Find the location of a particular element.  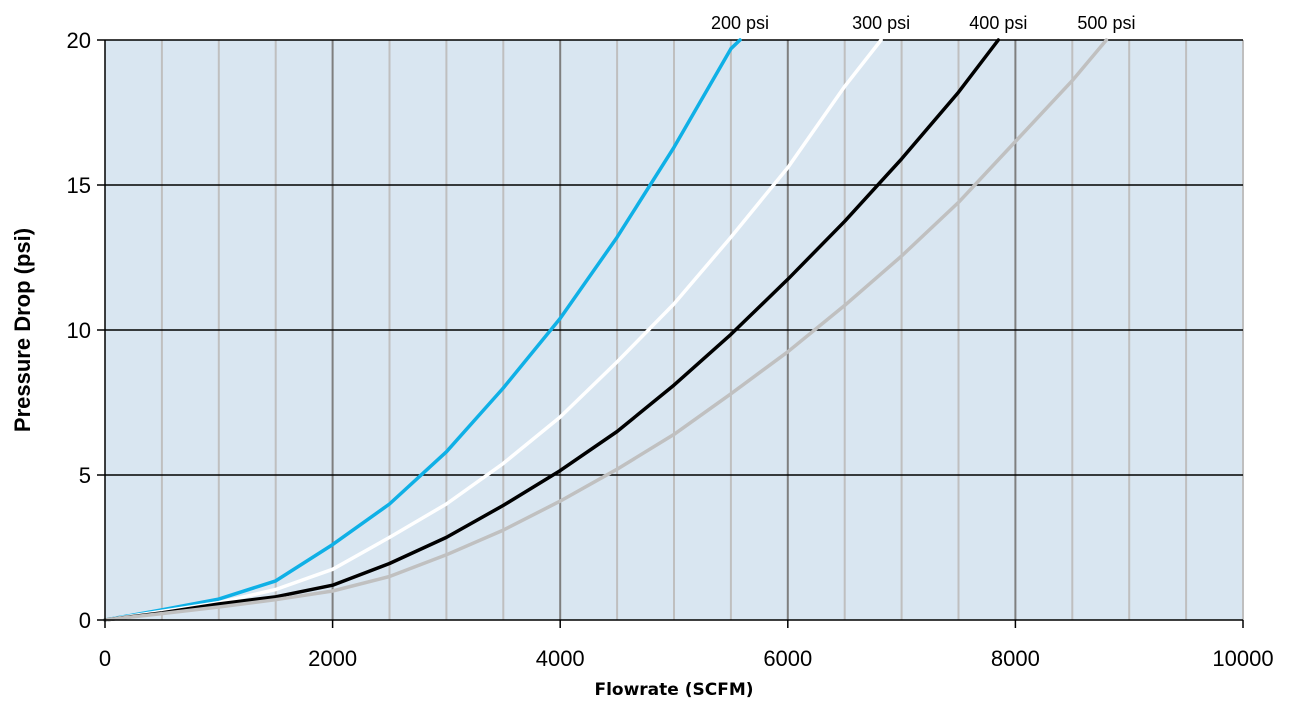

y-tick-label: 5 is located at coordinates (85, 475).